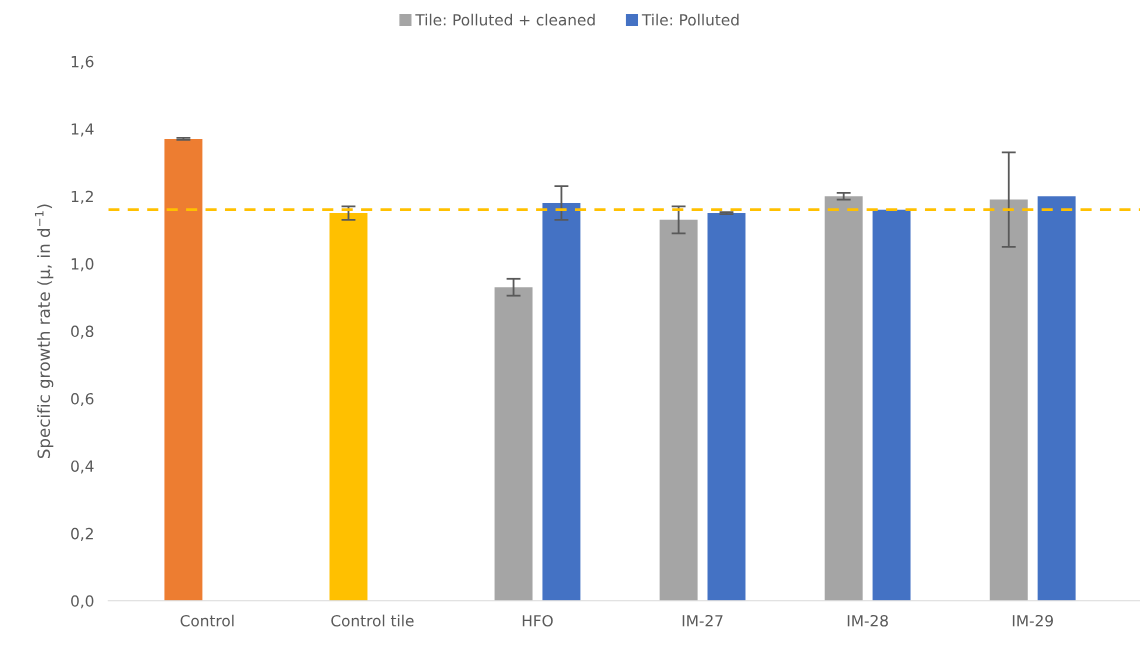 This screenshot has height=646, width=1140. Describe the element at coordinates (690, 19) in the screenshot. I see `legend-label: Tile: Polluted` at that location.